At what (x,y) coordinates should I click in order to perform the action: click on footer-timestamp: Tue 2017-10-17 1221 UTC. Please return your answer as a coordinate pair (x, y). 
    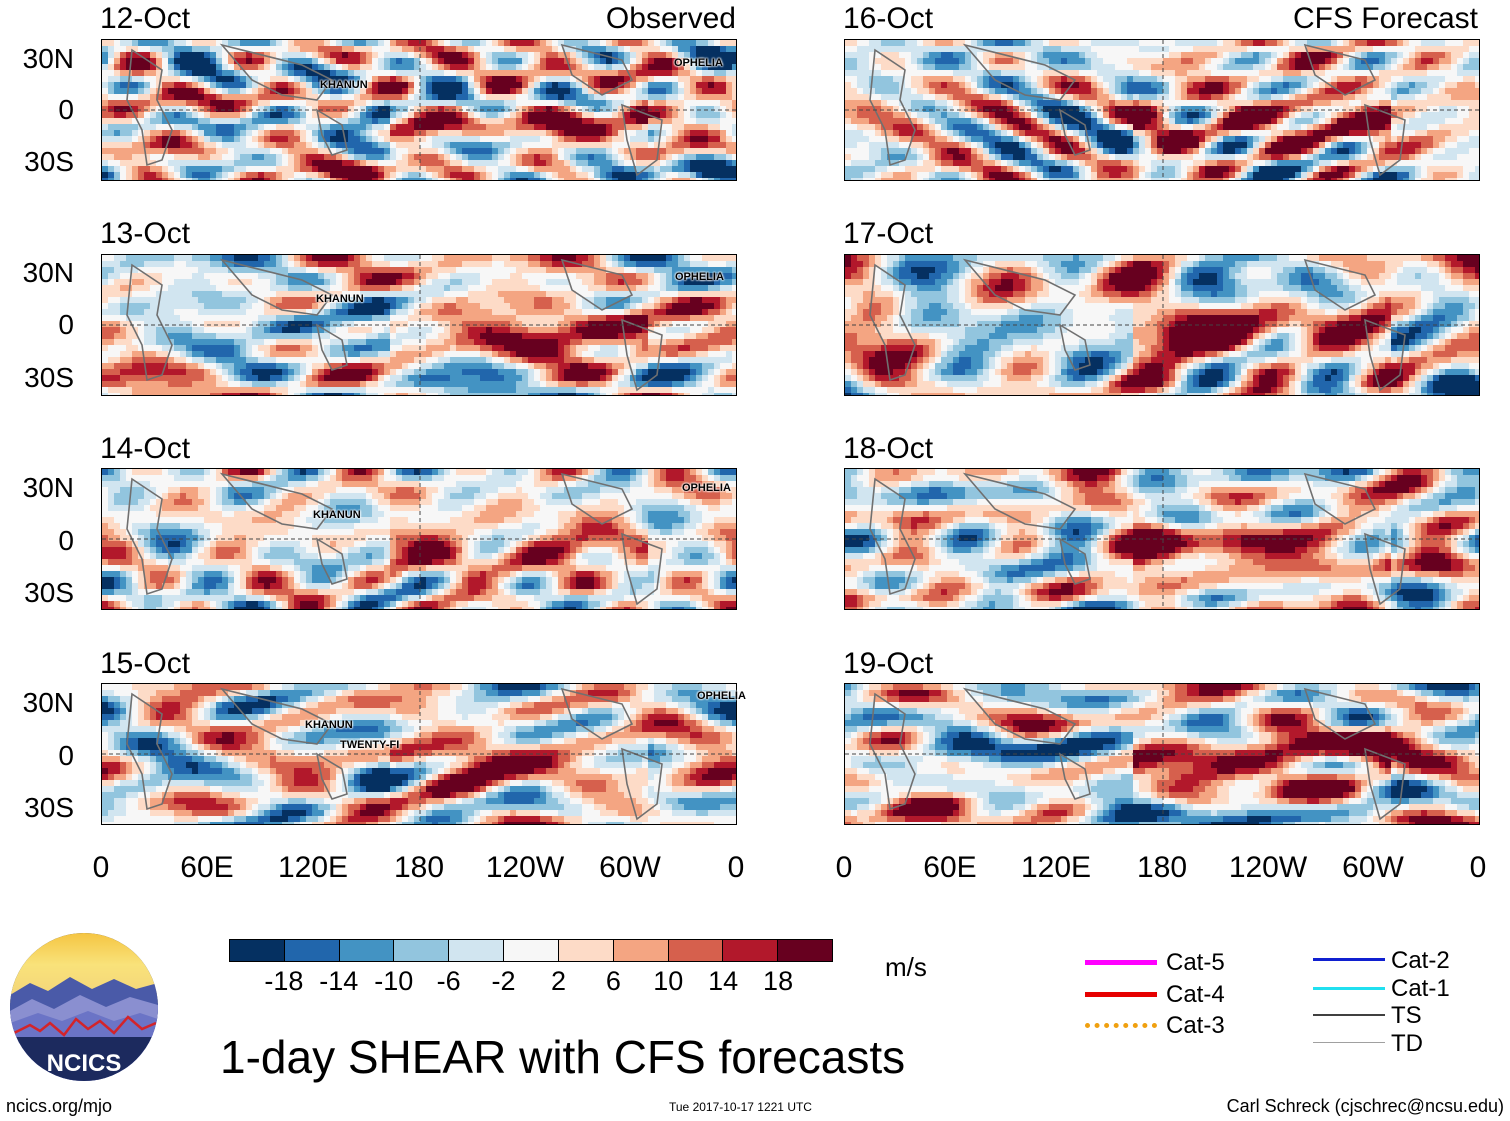
    Looking at the image, I should click on (740, 1107).